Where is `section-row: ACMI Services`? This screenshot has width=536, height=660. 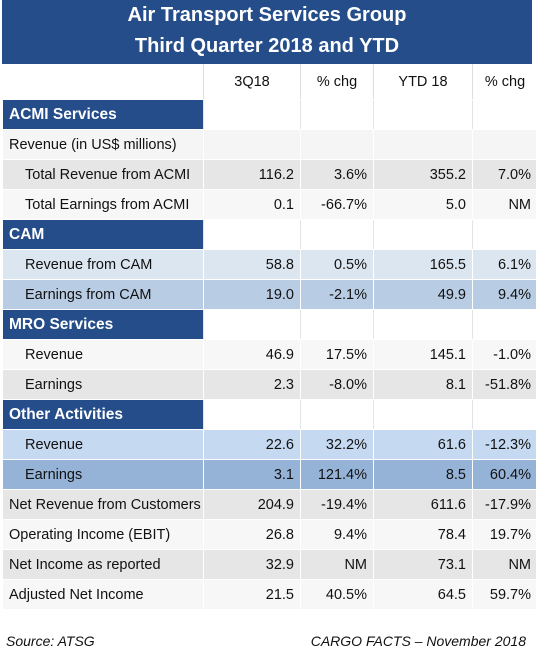
section-row: ACMI Services is located at coordinates (269, 114).